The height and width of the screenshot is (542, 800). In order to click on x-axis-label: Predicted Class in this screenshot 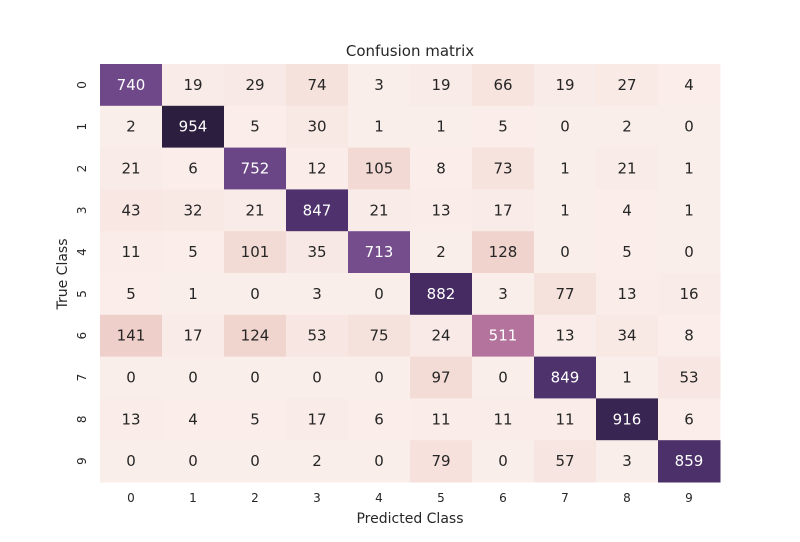, I will do `click(409, 519)`.